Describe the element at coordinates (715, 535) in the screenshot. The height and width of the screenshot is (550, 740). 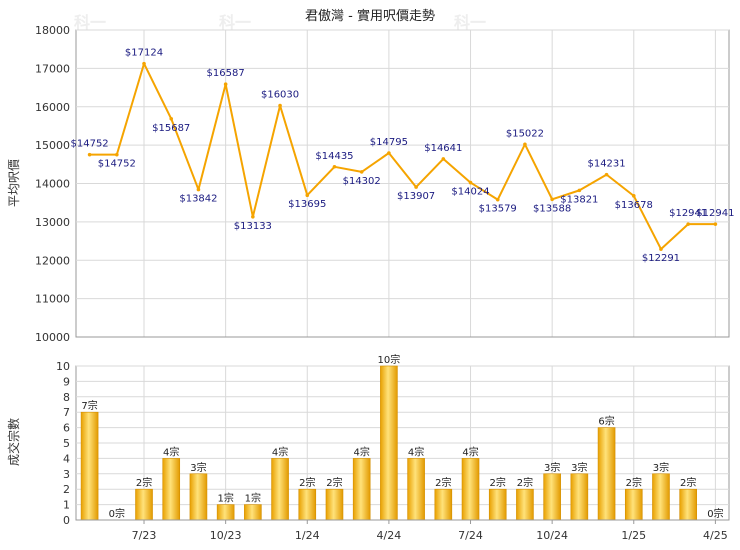
I see `x-tick-label: 4/25` at that location.